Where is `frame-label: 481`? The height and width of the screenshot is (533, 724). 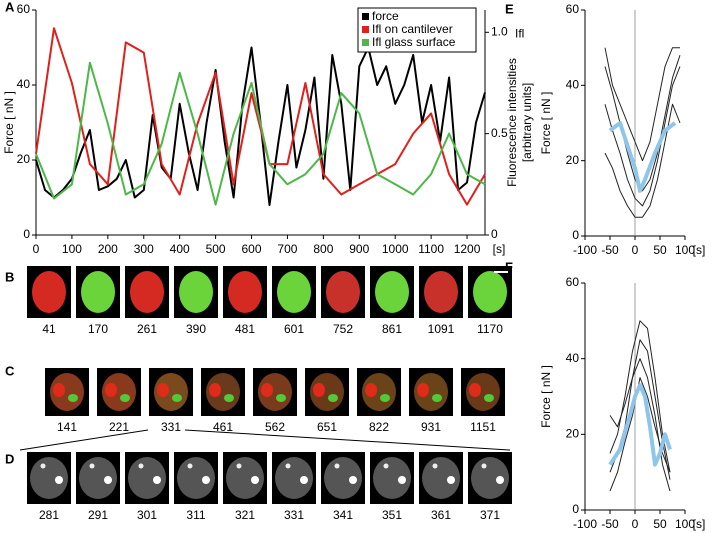 frame-label: 481 is located at coordinates (245, 329).